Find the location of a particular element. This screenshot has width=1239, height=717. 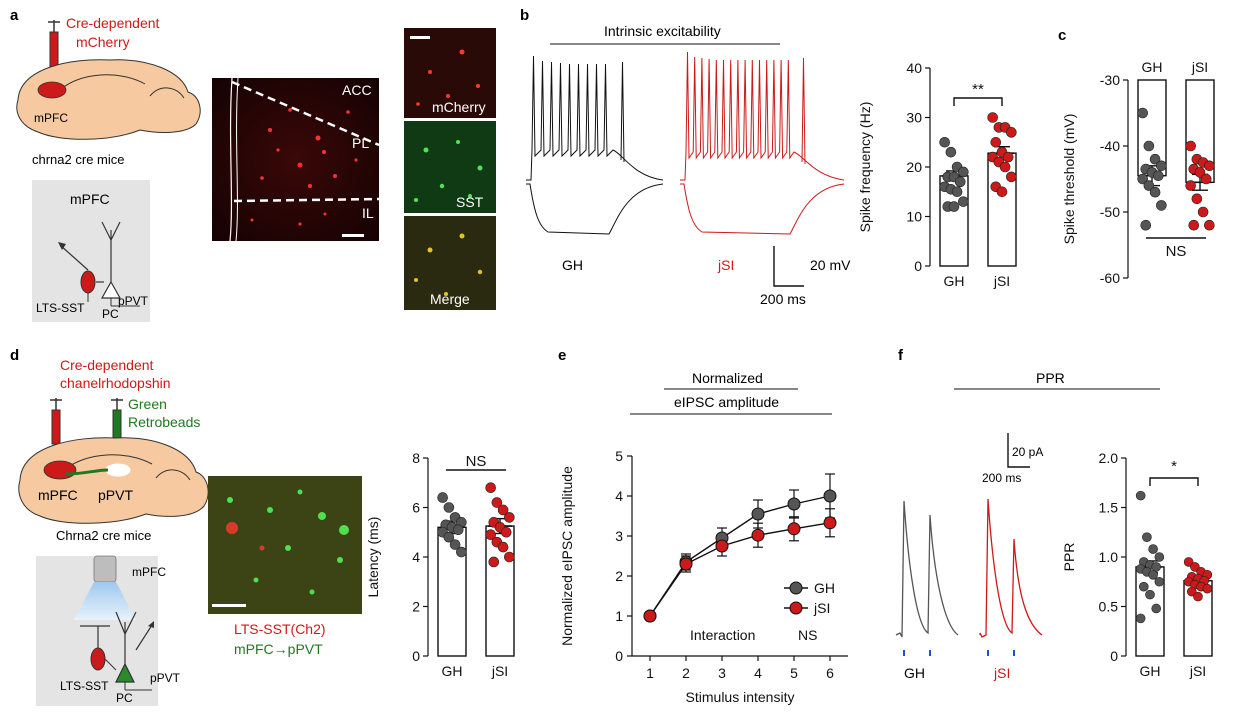

circuit-cell-pc: PC is located at coordinates (124, 698).